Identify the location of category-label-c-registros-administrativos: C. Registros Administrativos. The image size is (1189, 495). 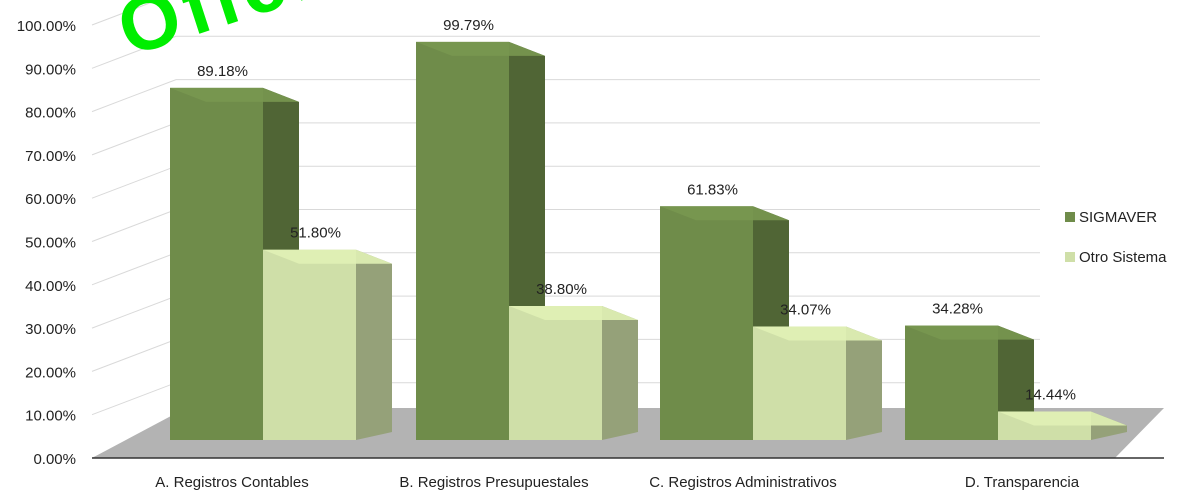
(743, 482).